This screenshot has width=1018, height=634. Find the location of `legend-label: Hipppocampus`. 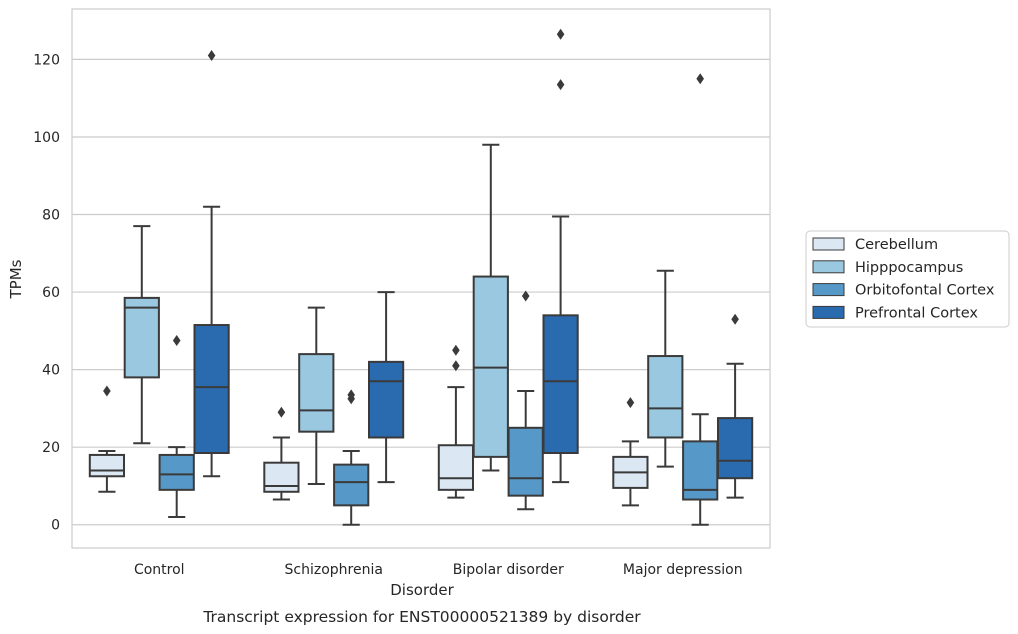

legend-label: Hipppocampus is located at coordinates (909, 268).